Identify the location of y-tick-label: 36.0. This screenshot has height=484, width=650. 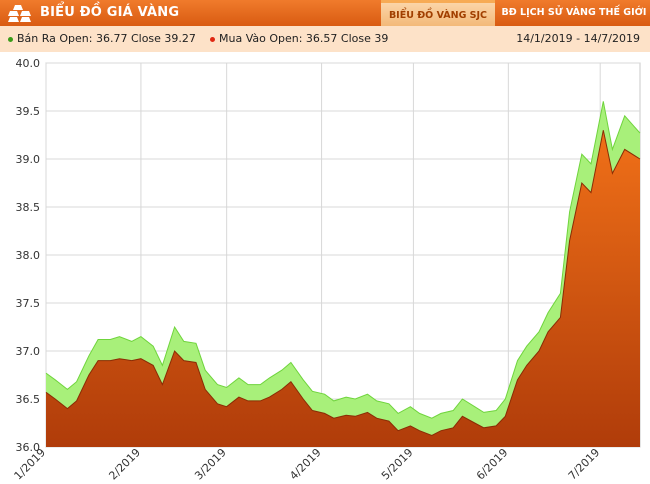
(28, 447).